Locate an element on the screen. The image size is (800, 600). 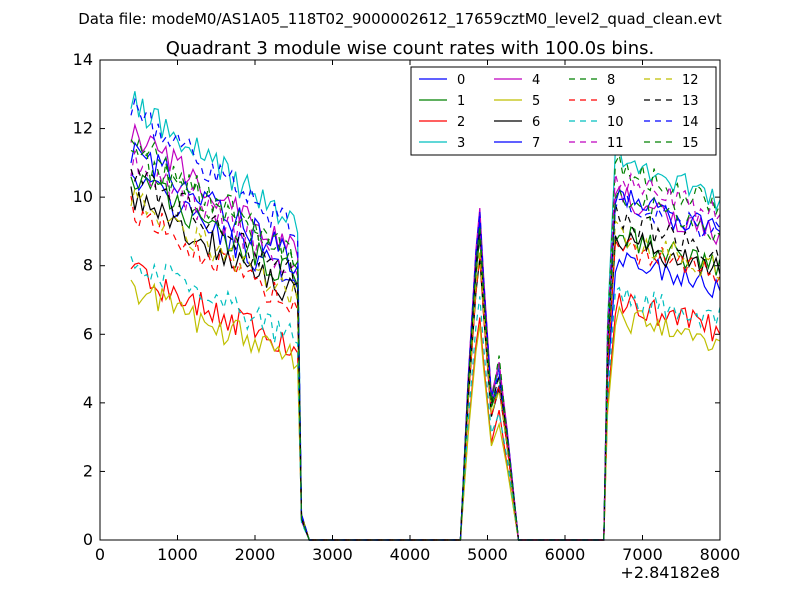
legend-label: 15 is located at coordinates (690, 143).